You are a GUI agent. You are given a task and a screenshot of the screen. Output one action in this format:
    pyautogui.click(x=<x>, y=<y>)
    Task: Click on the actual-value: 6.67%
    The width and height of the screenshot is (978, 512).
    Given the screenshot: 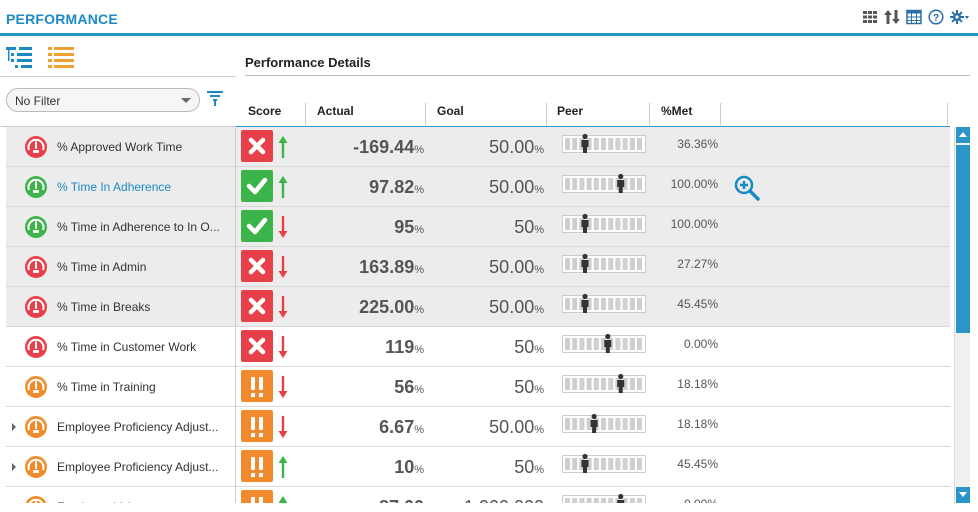 What is the action you would take?
    pyautogui.click(x=360, y=427)
    